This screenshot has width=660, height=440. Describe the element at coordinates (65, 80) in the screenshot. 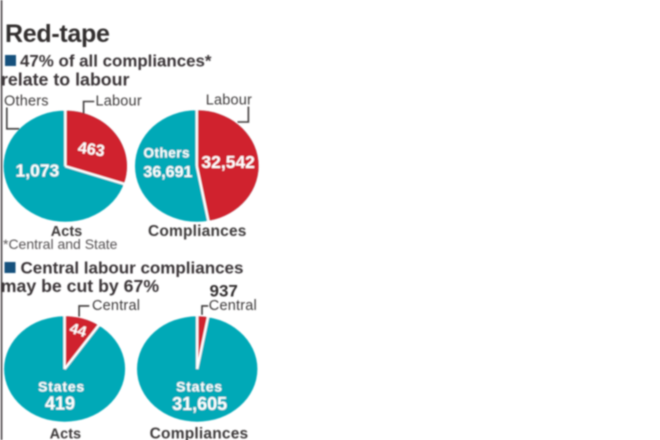

I see `svg-text: relate to labour` at that location.